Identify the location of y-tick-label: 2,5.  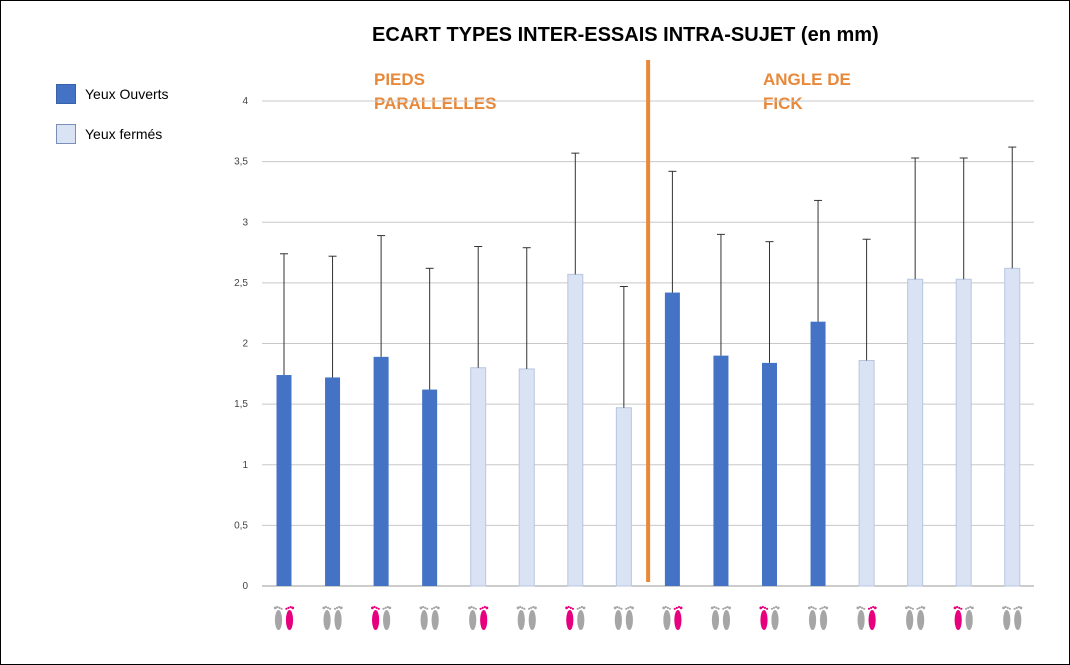
(241, 283).